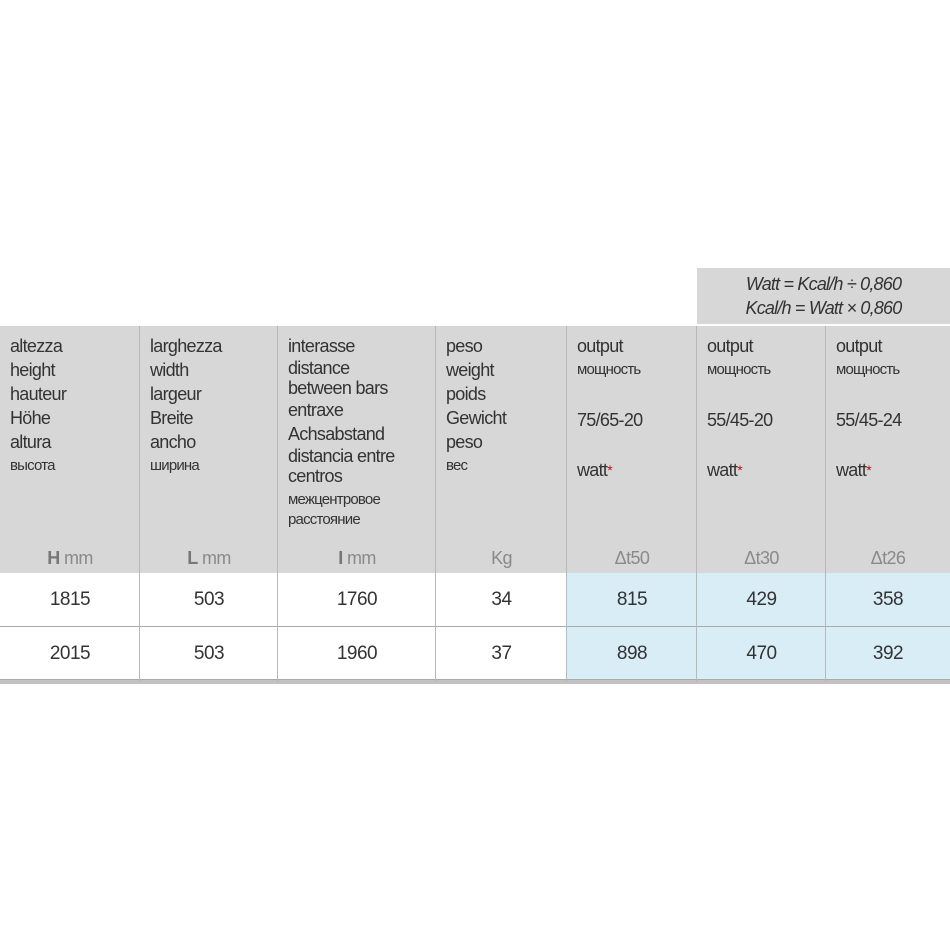  What do you see at coordinates (209, 558) in the screenshot?
I see `unit: L mm` at bounding box center [209, 558].